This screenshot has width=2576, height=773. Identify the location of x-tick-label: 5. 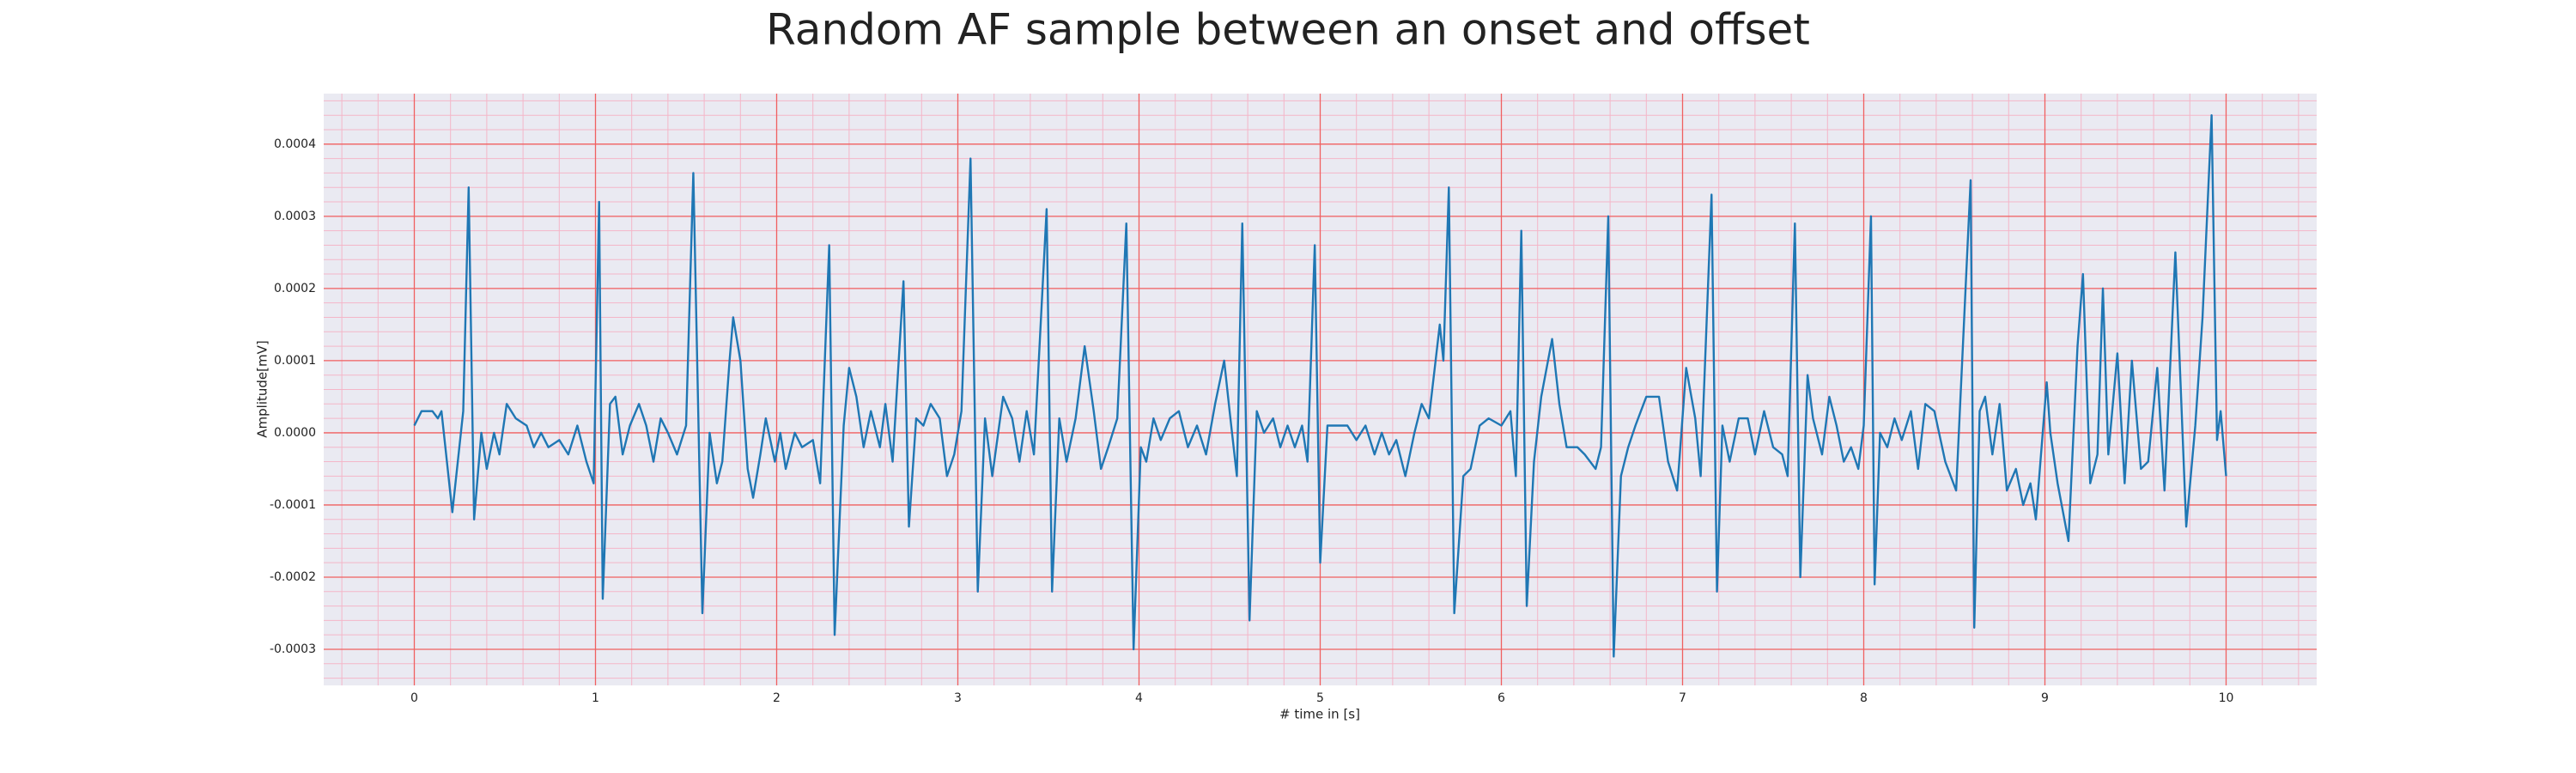
(1320, 698).